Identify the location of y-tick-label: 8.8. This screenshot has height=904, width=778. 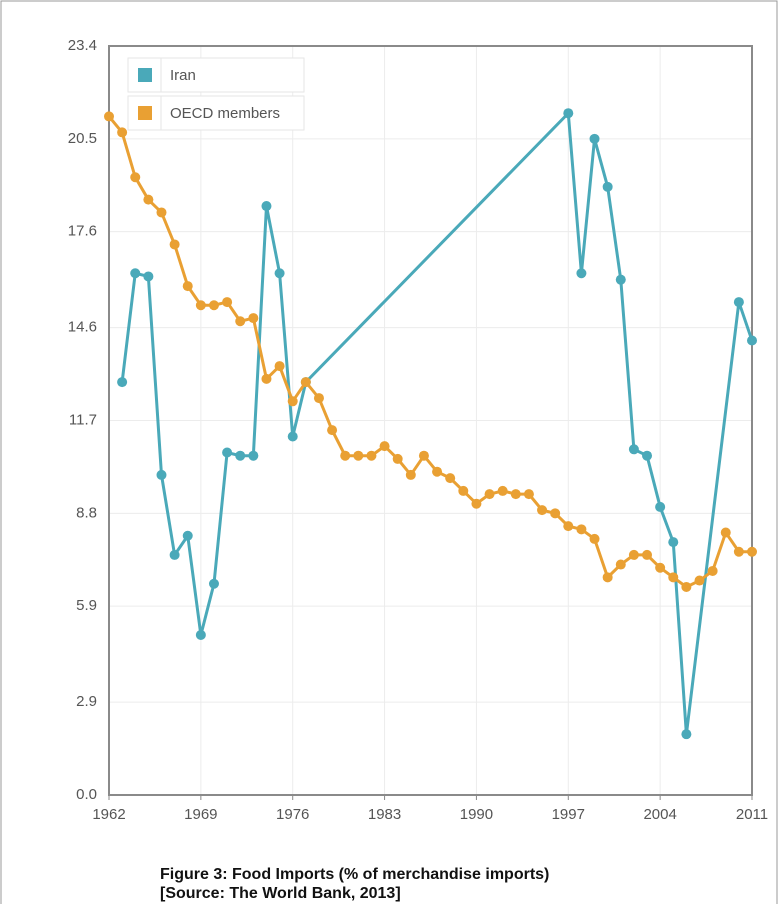
(86, 512).